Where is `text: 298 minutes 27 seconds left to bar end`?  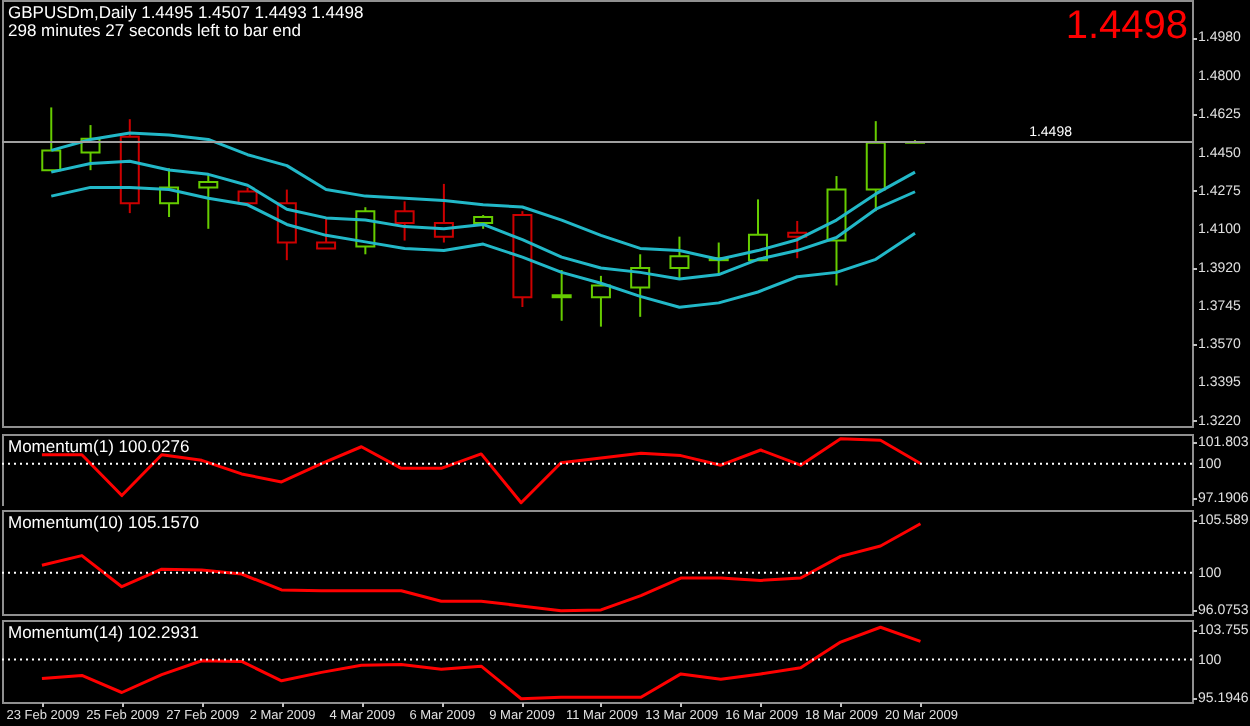
text: 298 minutes 27 seconds left to bar end is located at coordinates (155, 30).